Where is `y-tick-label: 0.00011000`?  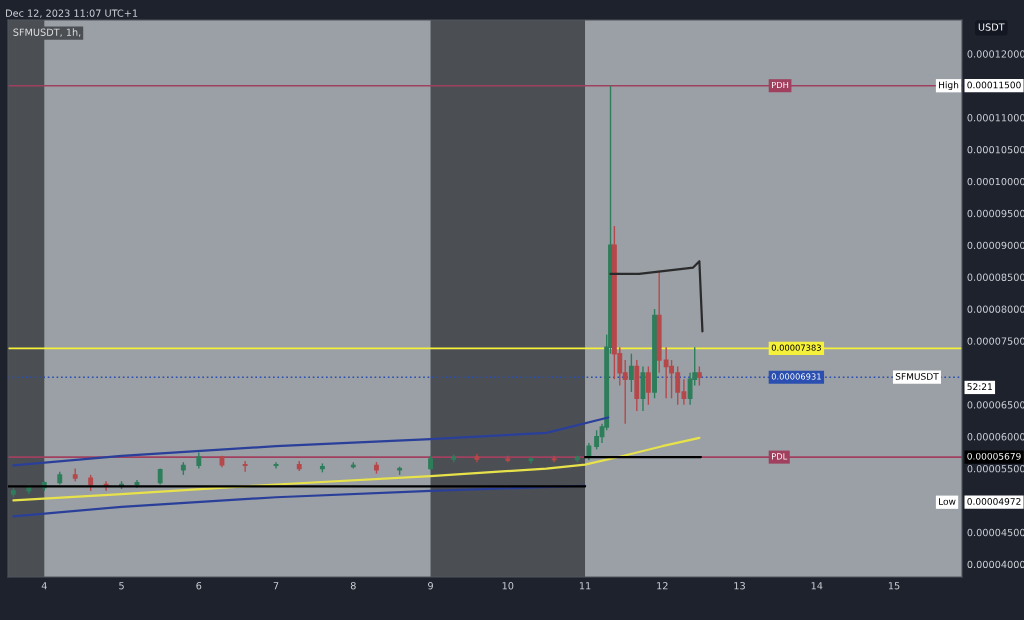 y-tick-label: 0.00011000 is located at coordinates (995, 118).